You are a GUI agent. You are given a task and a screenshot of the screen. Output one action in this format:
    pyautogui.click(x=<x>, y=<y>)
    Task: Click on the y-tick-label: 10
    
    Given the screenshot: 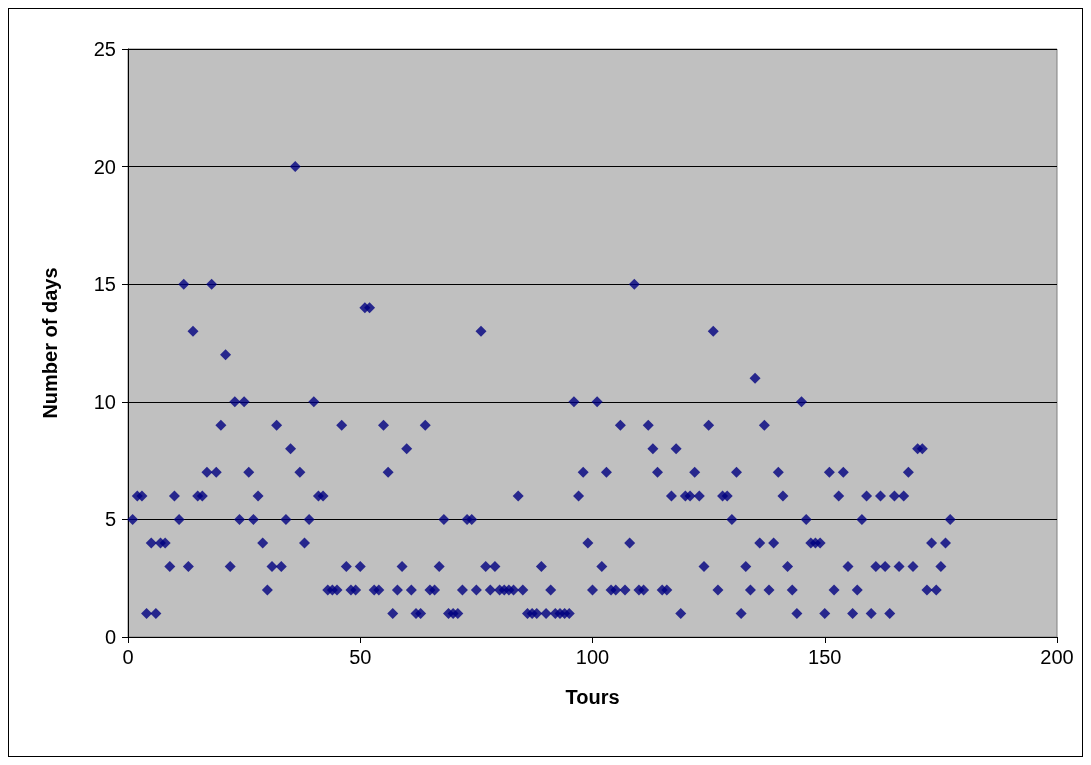 What is the action you would take?
    pyautogui.click(x=104, y=401)
    